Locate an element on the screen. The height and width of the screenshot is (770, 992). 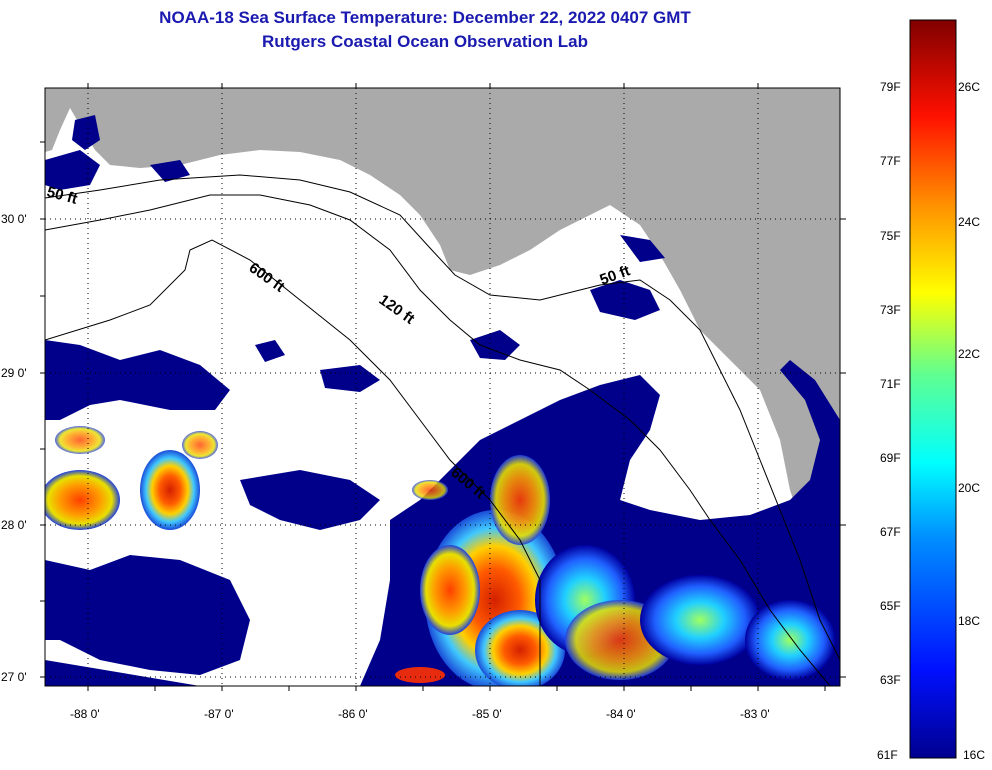
cb-f-71: 71F is located at coordinates (890, 384).